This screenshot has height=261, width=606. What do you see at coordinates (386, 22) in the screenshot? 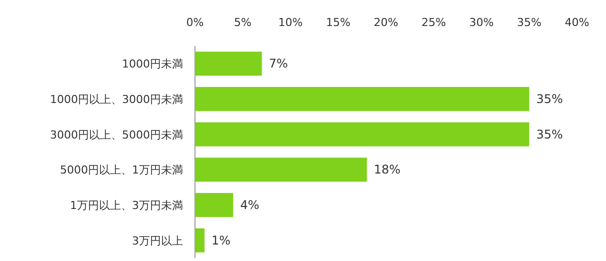
I see `x-tick-label: 20%` at bounding box center [386, 22].